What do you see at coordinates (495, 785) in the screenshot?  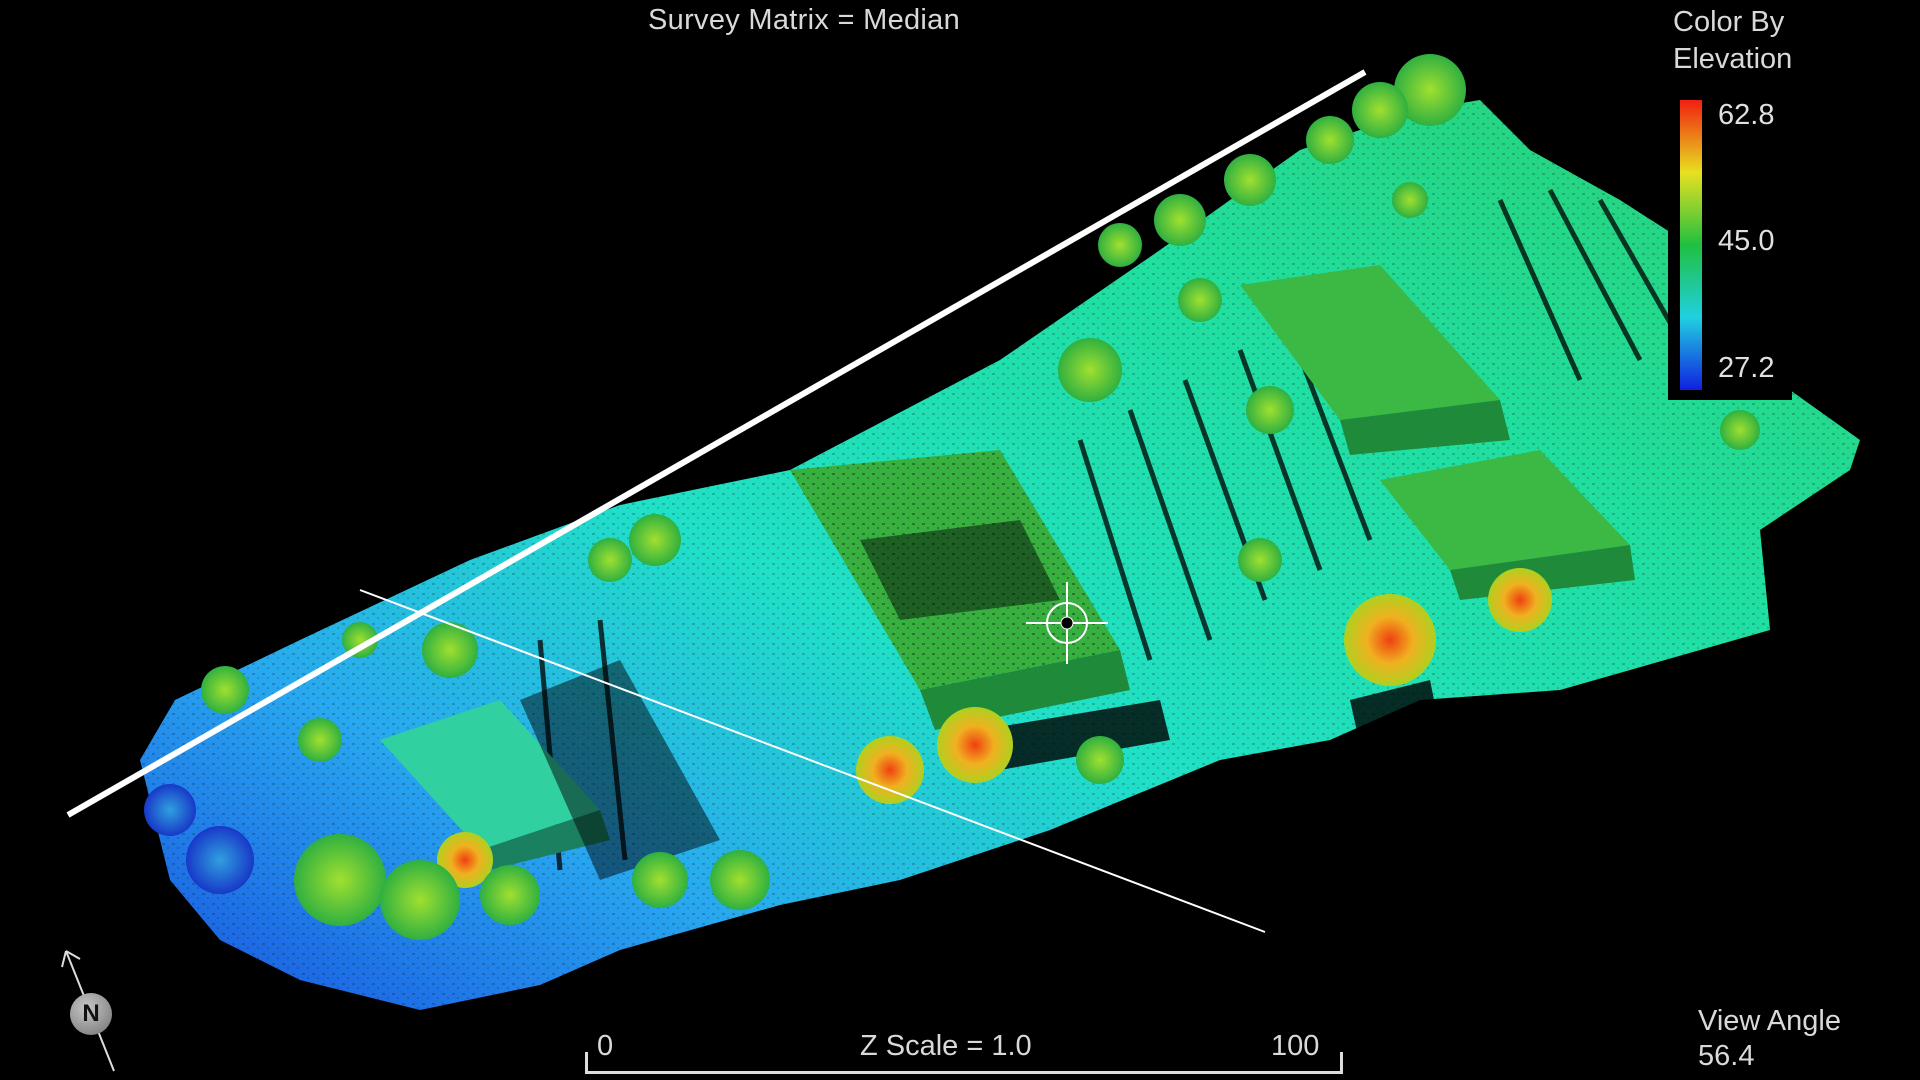 I see `building-sw` at bounding box center [495, 785].